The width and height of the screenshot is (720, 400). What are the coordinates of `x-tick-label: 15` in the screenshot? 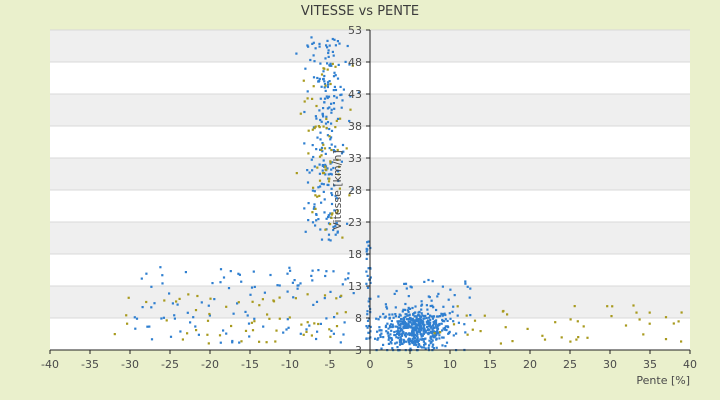 It's located at (490, 364).